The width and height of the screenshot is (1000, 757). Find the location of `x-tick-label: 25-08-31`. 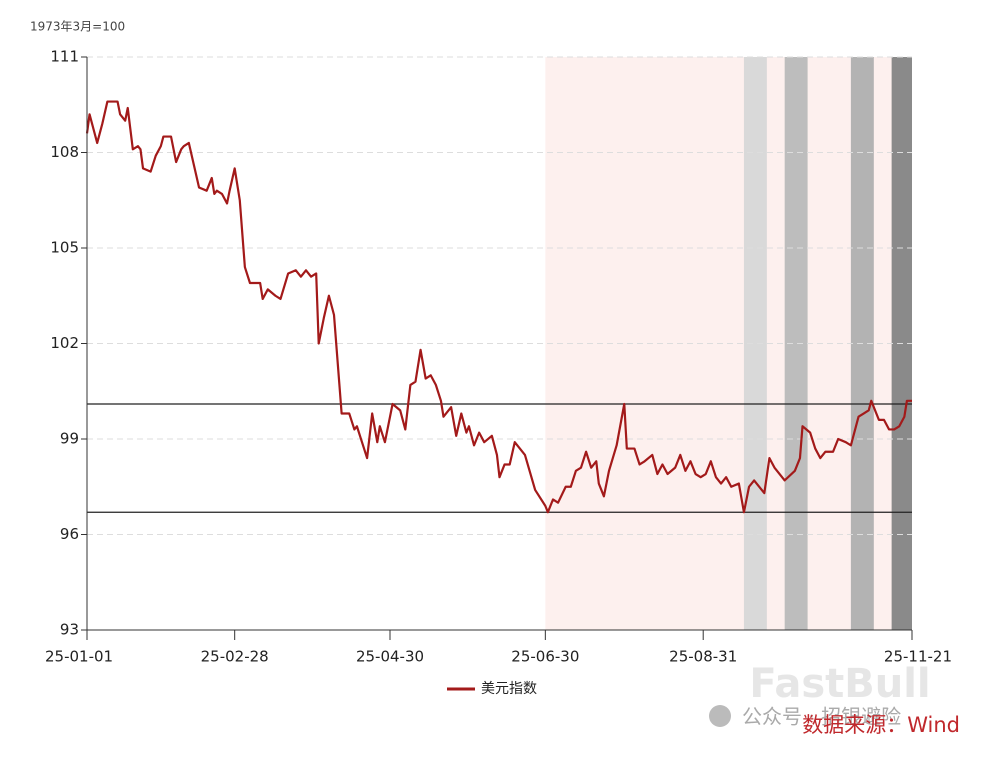

x-tick-label: 25-08-31 is located at coordinates (703, 657).